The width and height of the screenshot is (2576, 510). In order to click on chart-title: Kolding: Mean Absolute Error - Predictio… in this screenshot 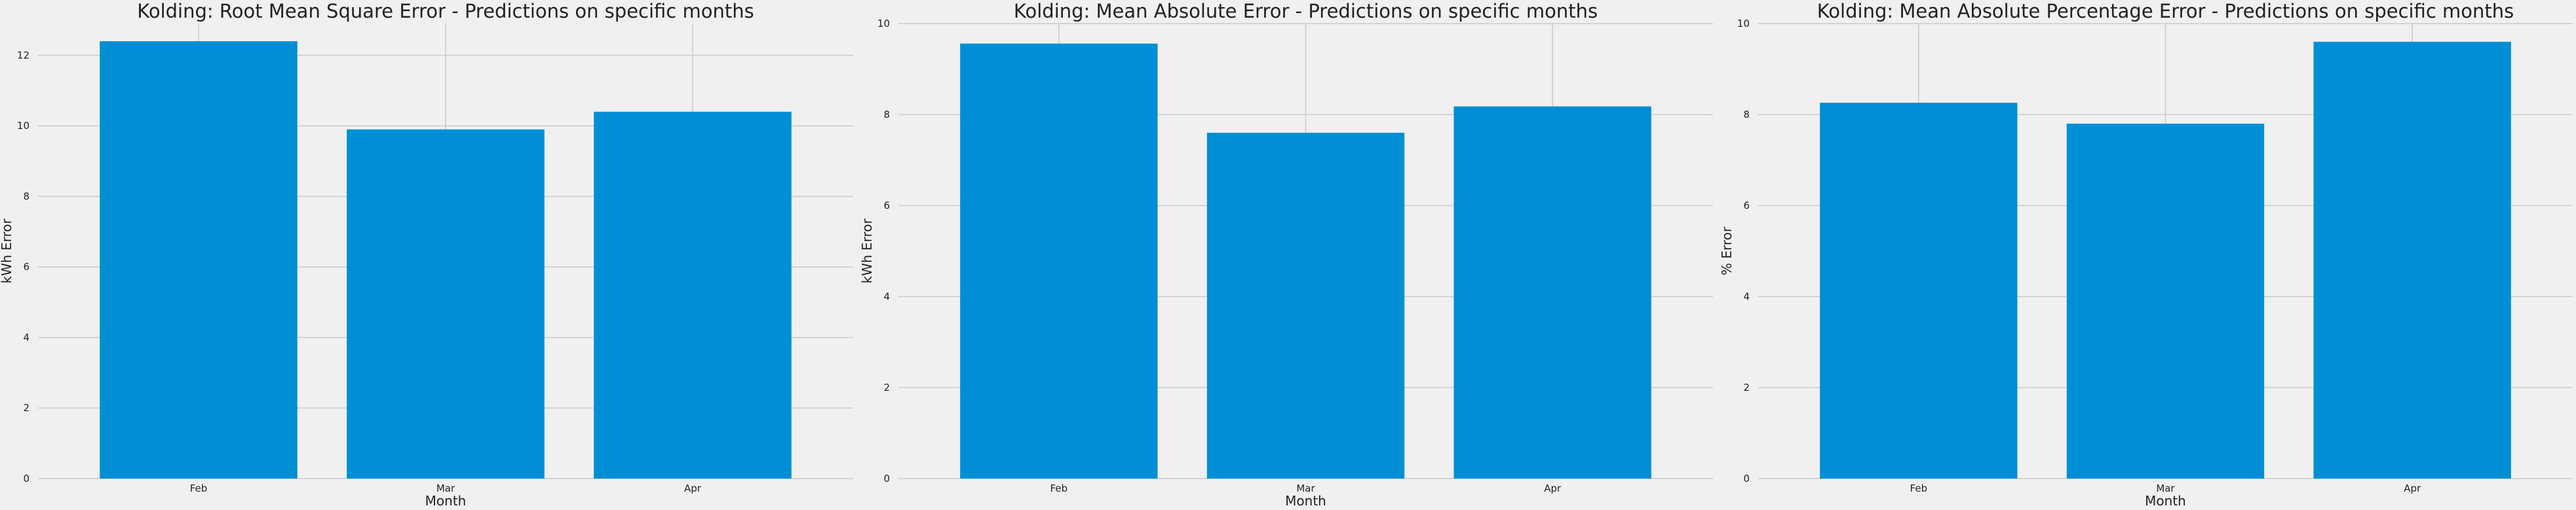, I will do `click(1306, 11)`.